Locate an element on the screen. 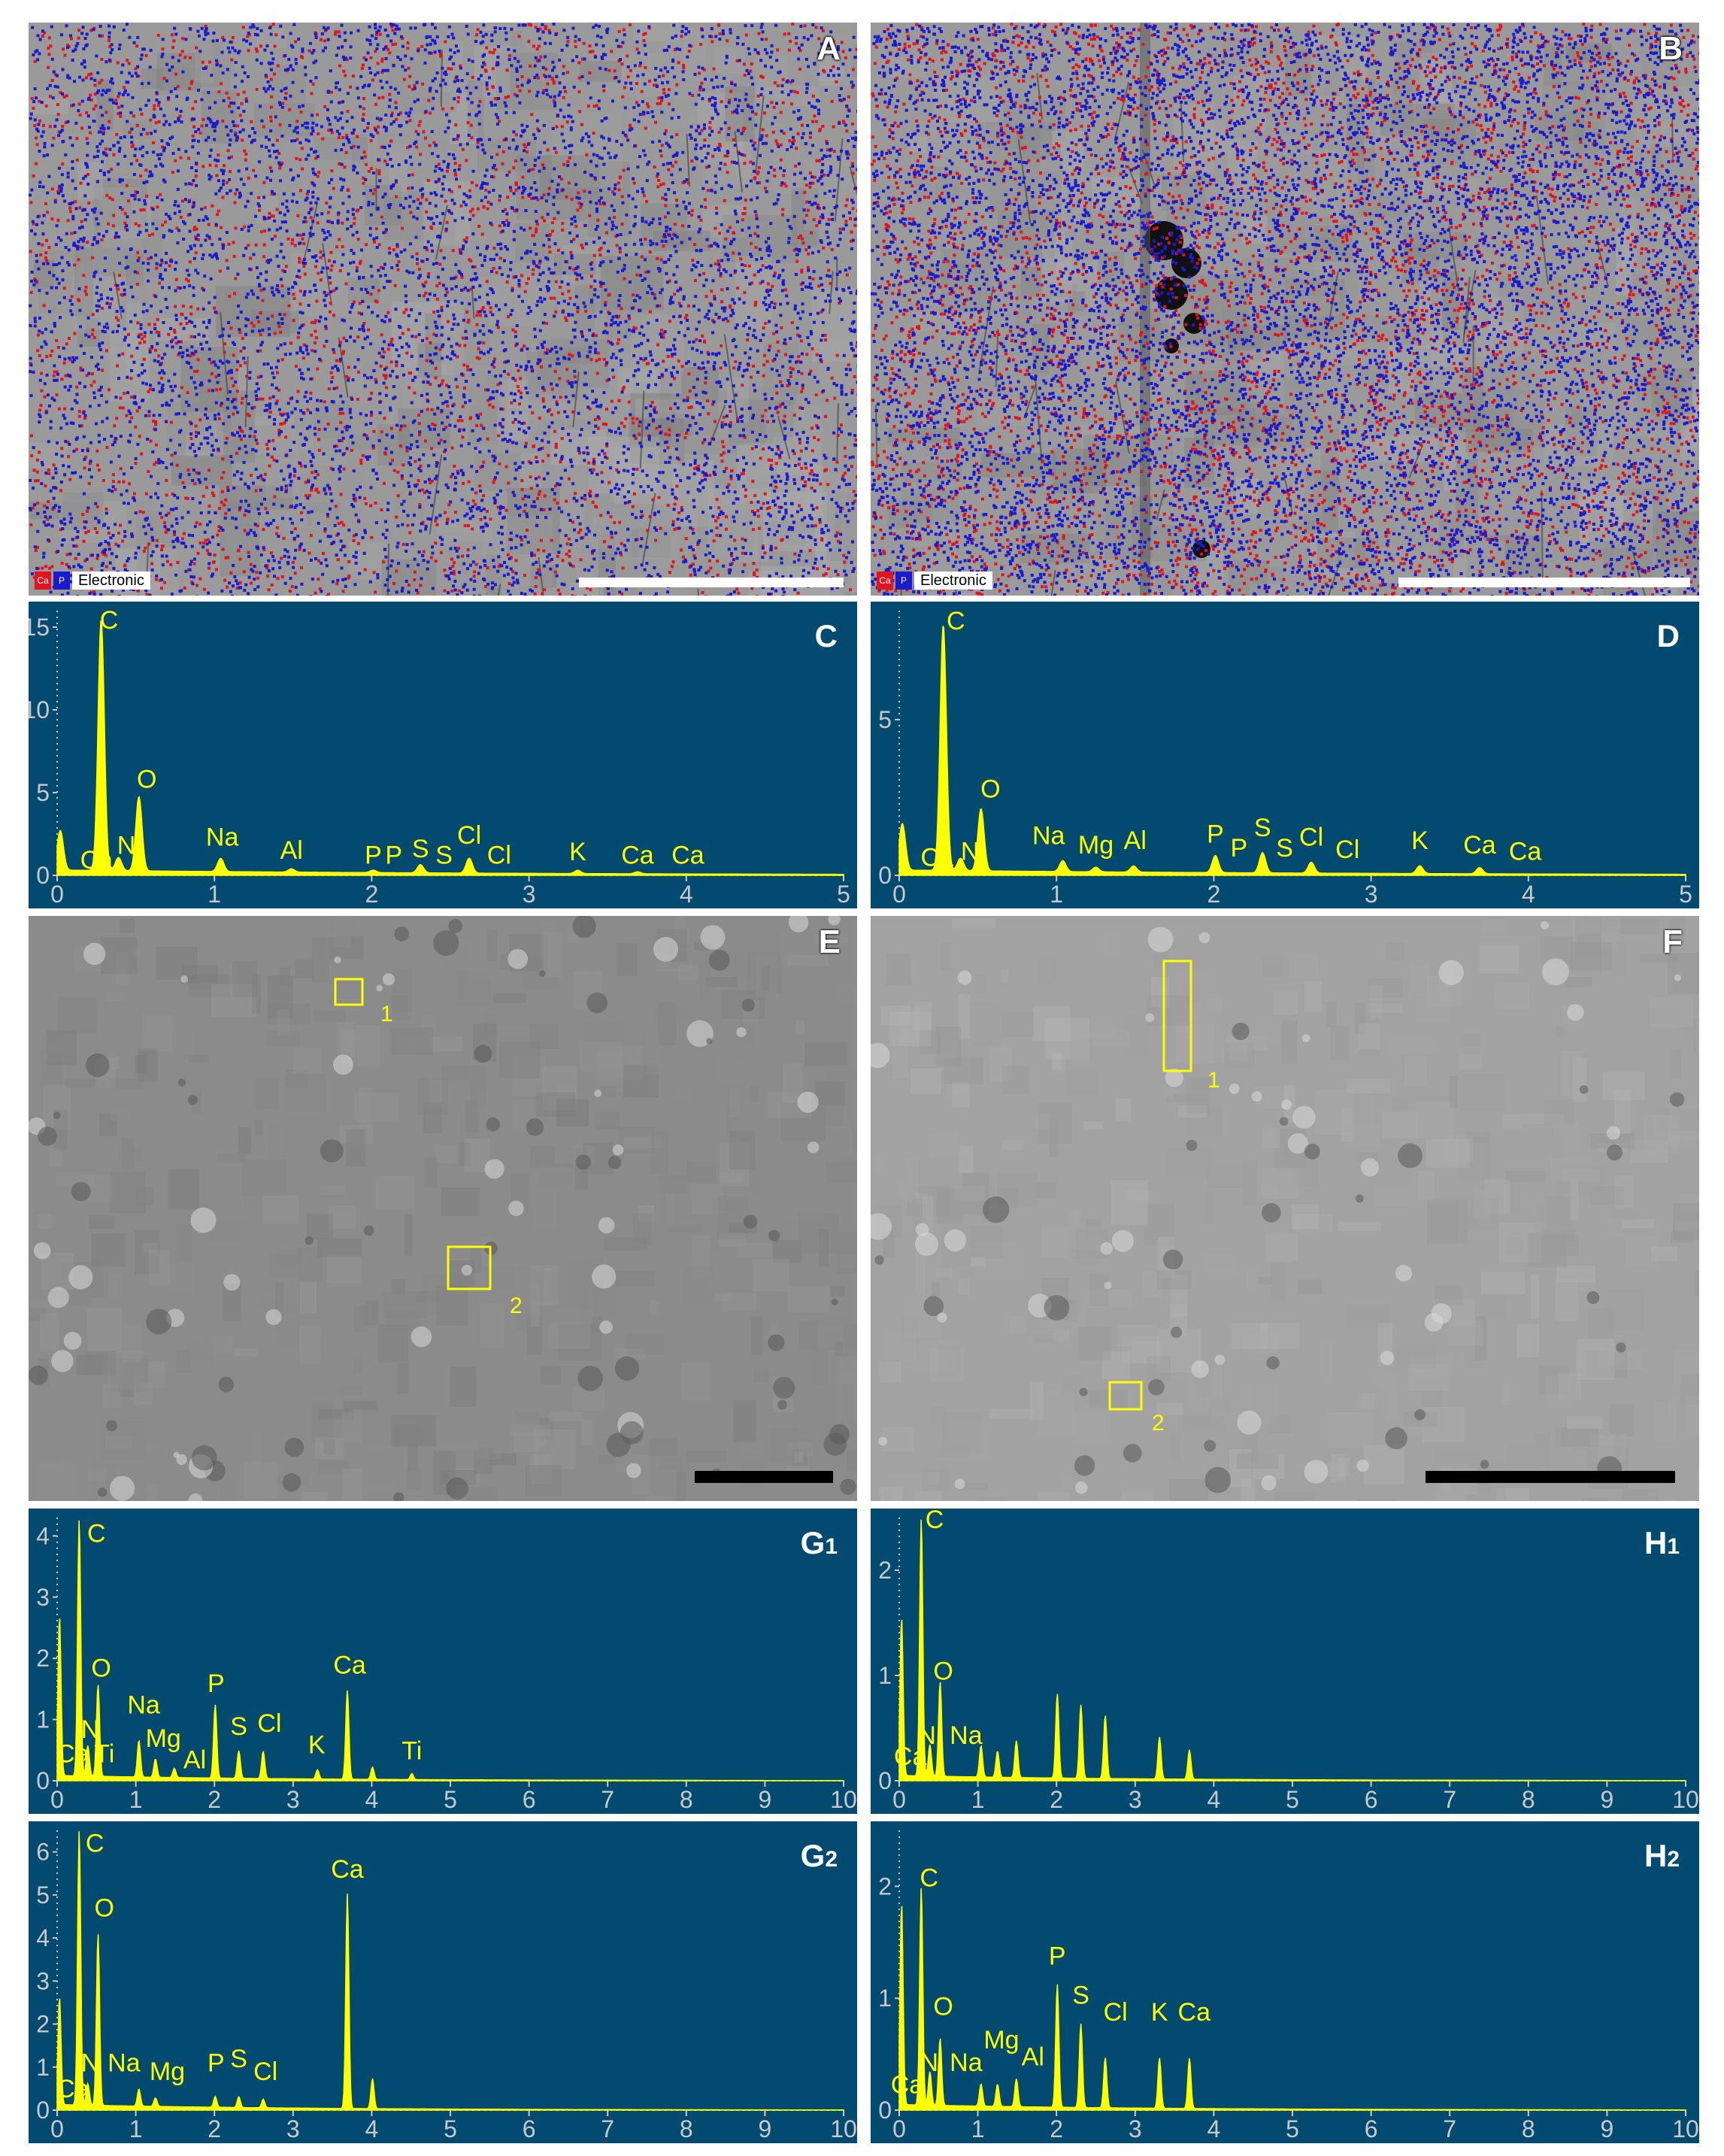 The width and height of the screenshot is (1724, 2156). surface-crack is located at coordinates (731, 378).